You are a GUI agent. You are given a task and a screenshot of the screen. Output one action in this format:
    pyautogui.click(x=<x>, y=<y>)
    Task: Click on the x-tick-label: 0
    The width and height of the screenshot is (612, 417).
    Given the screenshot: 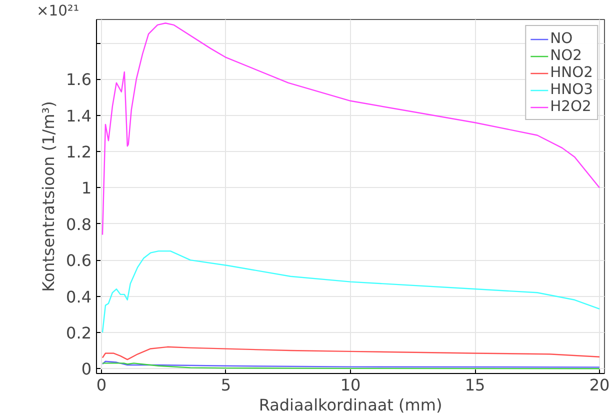 What is the action you would take?
    pyautogui.click(x=101, y=385)
    